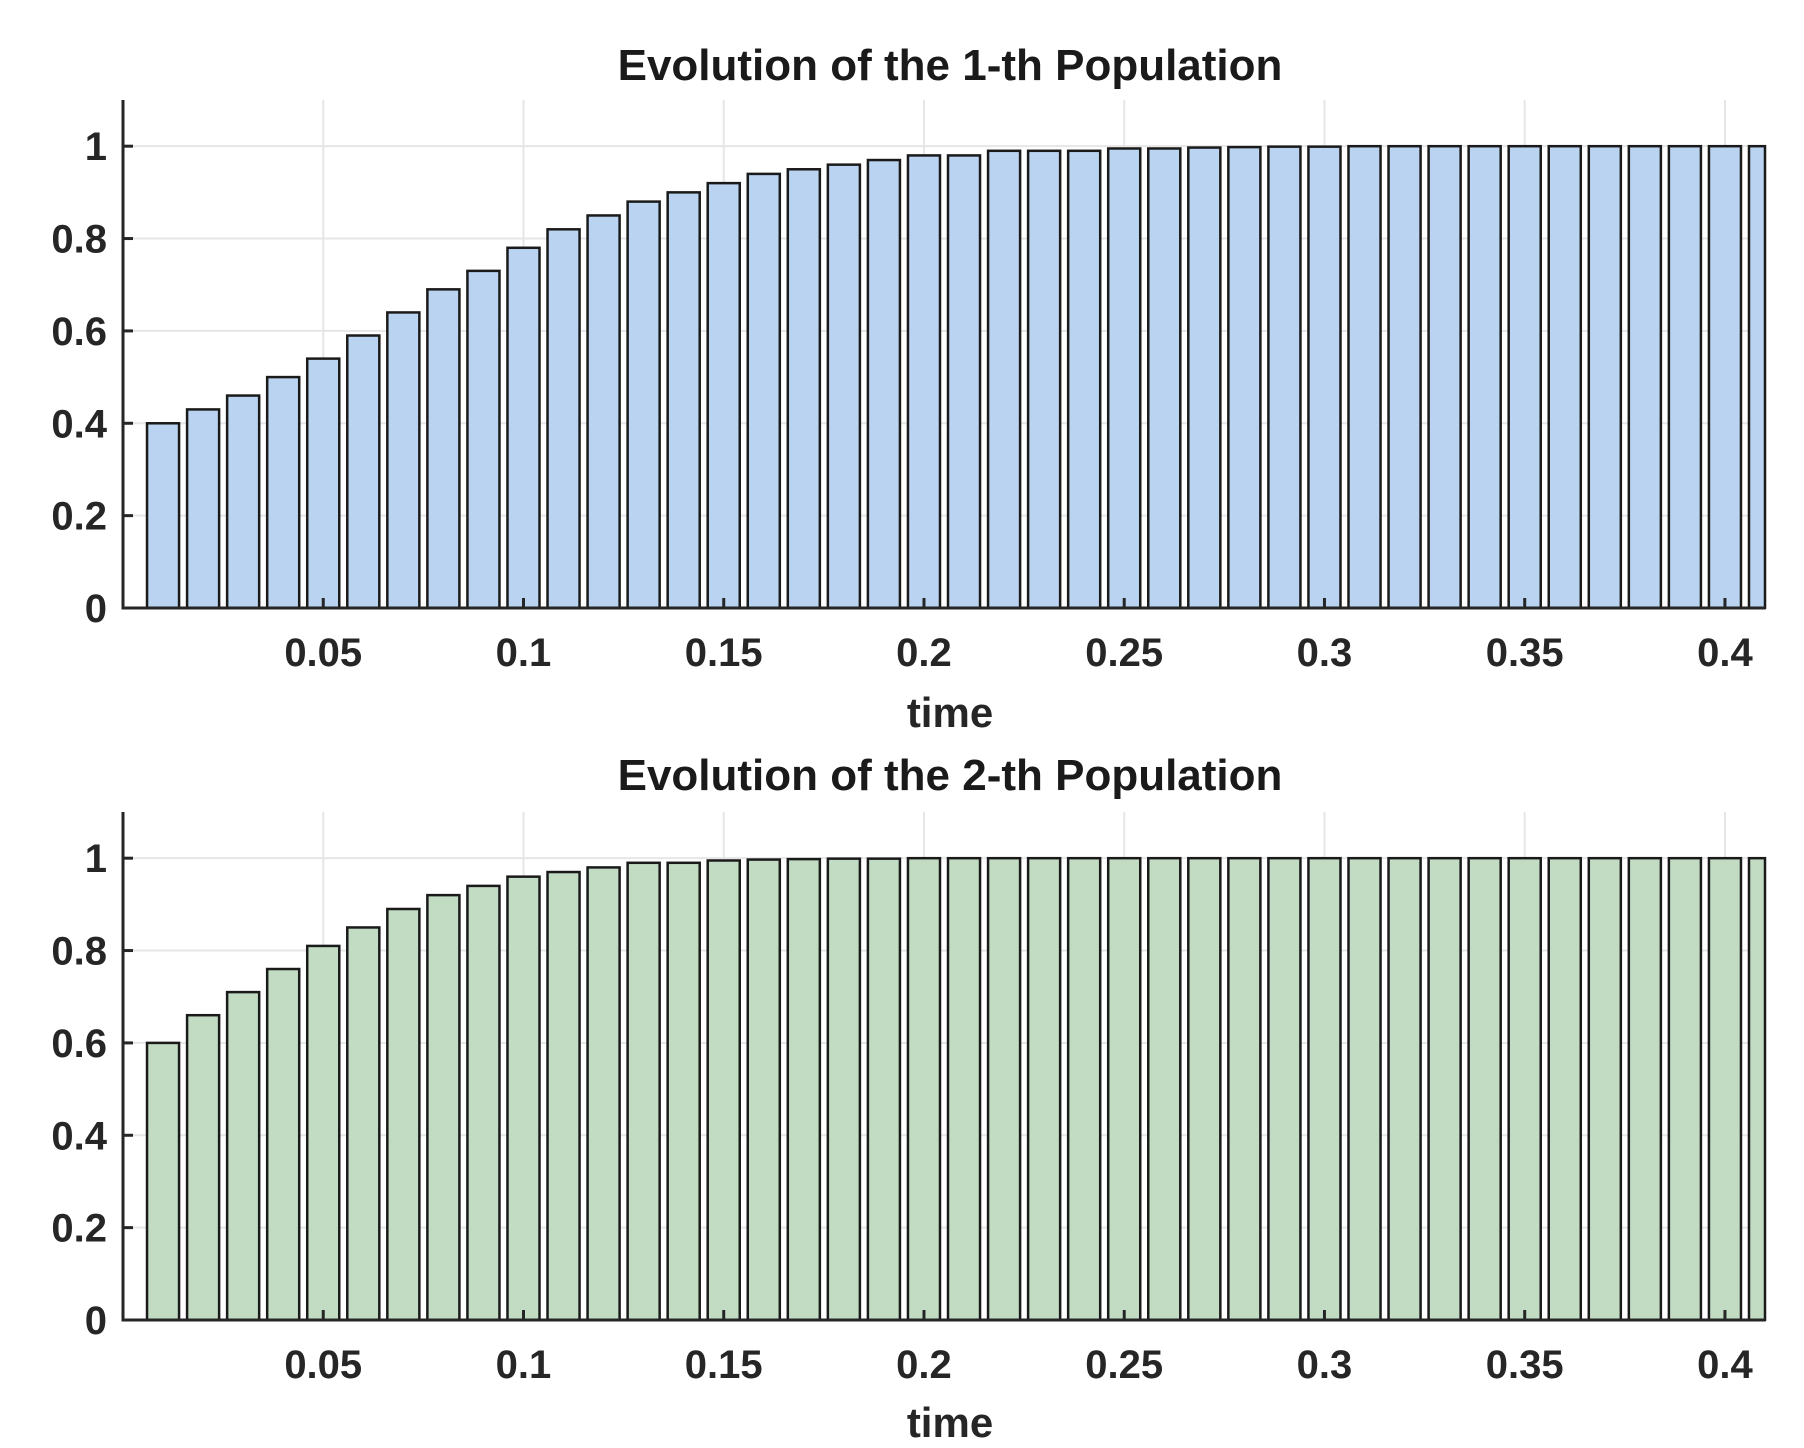 This screenshot has height=1448, width=1804. Describe the element at coordinates (950, 775) in the screenshot. I see `chart-title: Evolution of the 2-th Population` at that location.